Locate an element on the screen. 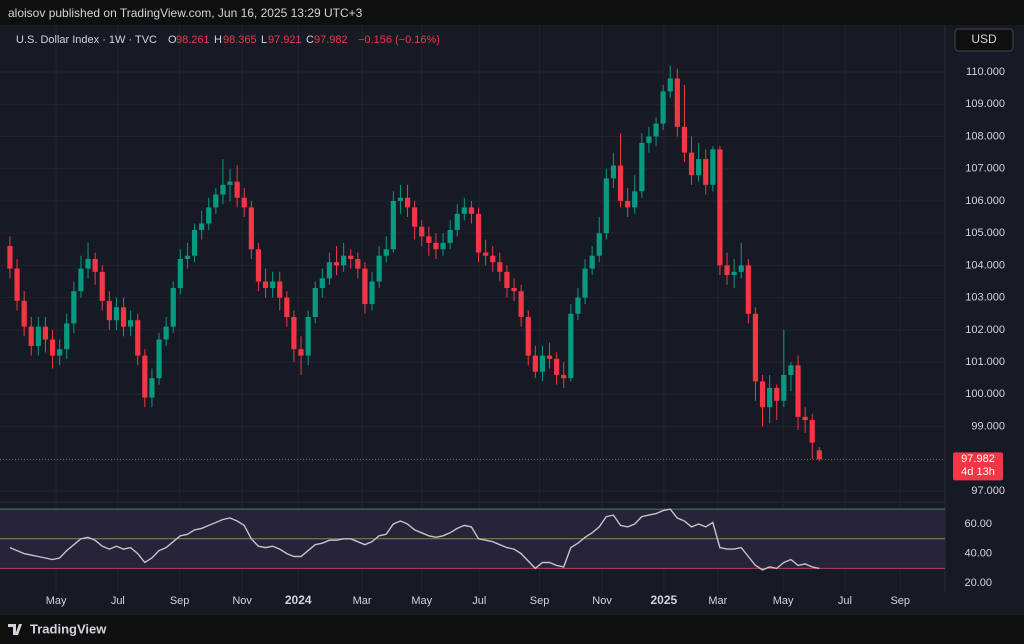 This screenshot has height=644, width=1024. y-tick-label: 105.000 is located at coordinates (985, 233).